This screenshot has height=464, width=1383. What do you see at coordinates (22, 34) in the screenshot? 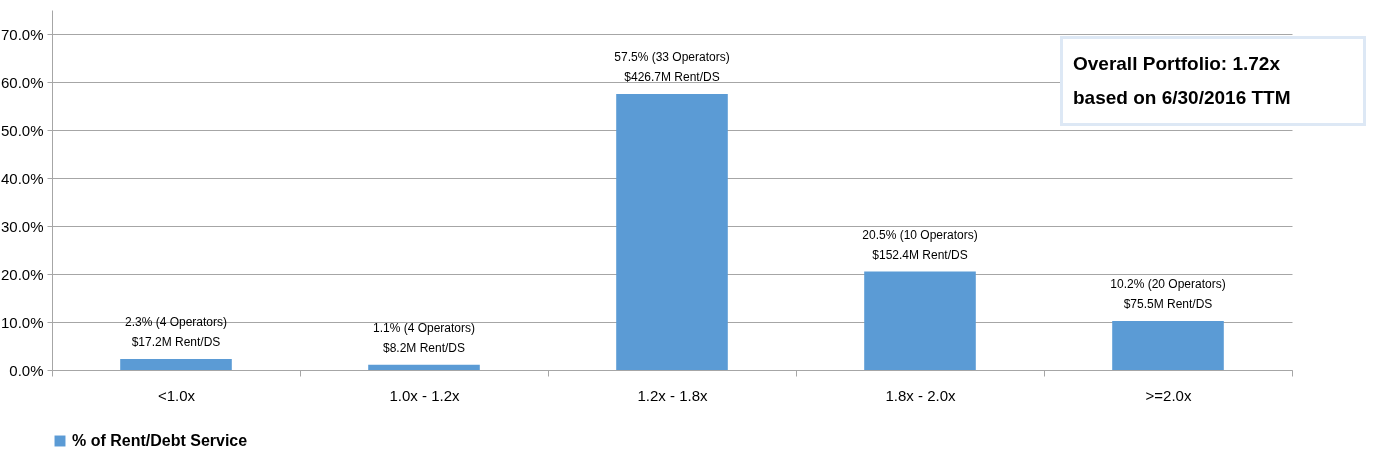
I see `y-tick-label: 70.0%` at bounding box center [22, 34].